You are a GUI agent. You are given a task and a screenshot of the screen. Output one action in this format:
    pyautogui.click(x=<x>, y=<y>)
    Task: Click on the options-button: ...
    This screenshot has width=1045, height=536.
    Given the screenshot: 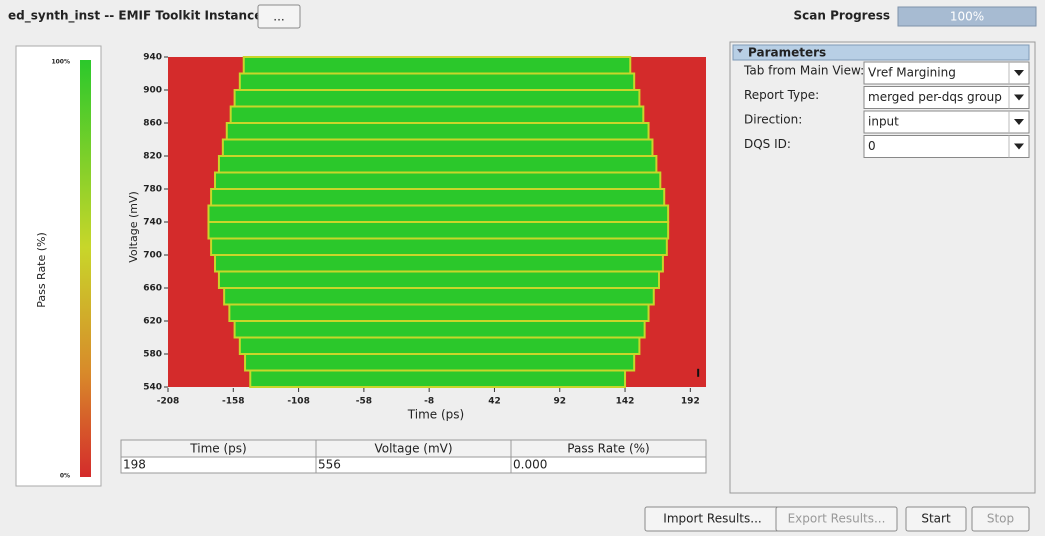 What is the action you would take?
    pyautogui.click(x=279, y=16)
    